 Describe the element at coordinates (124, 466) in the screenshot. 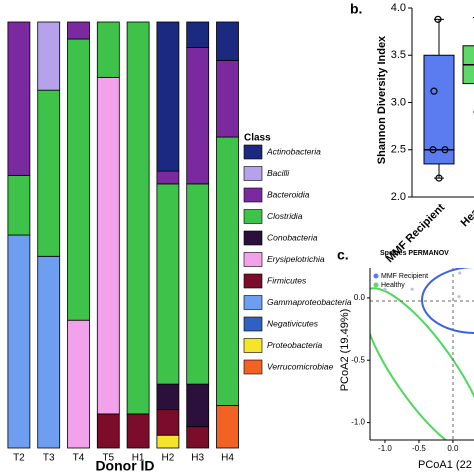

I see `x-axis-title: Donor ID` at that location.